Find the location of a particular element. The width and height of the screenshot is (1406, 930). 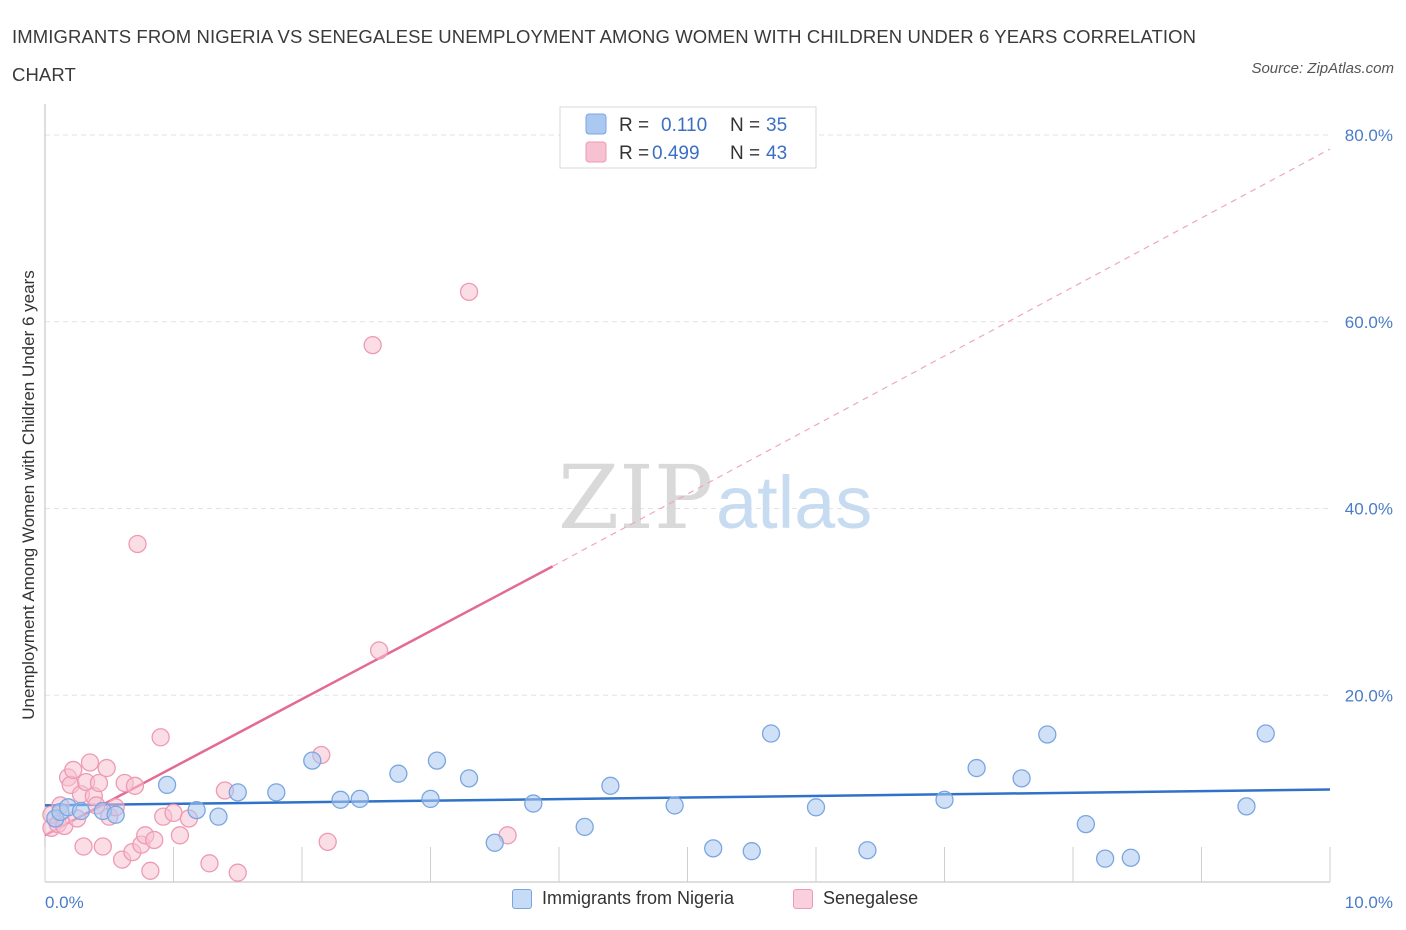

y-tick-label: 60.0% is located at coordinates (1369, 322).